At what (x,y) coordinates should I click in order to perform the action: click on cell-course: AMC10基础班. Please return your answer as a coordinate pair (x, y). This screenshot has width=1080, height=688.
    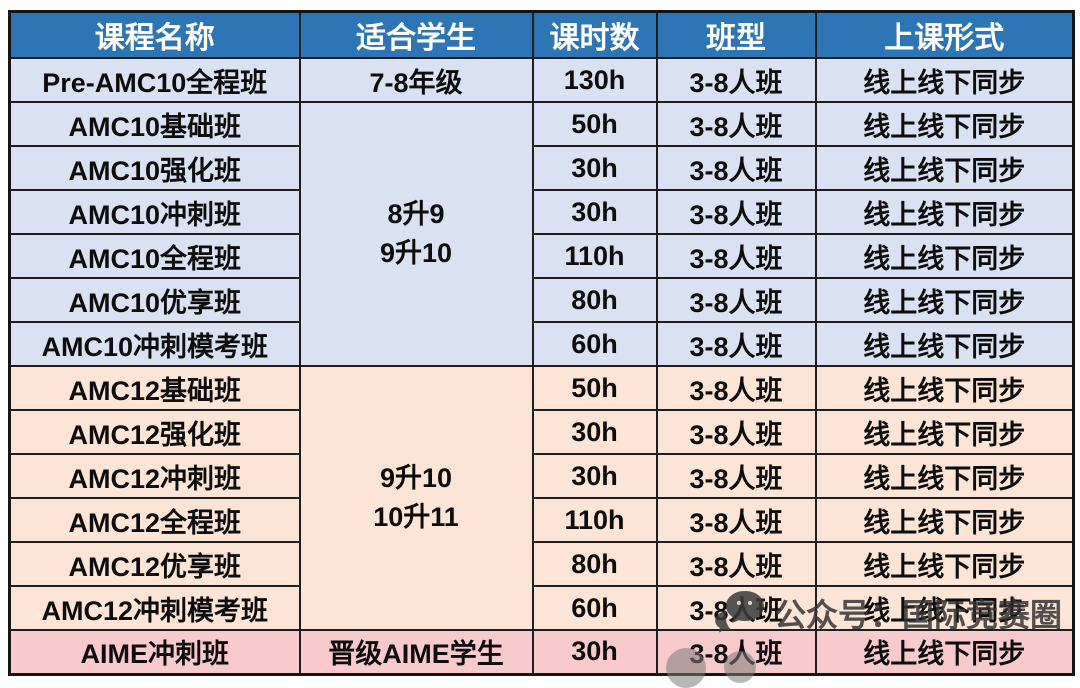
    Looking at the image, I should click on (154, 124).